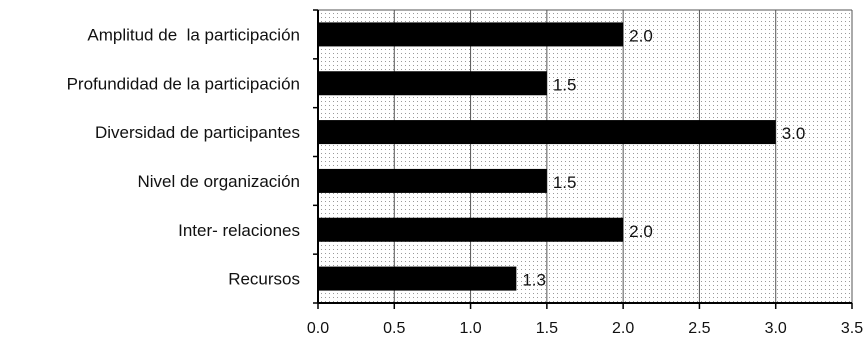 This screenshot has height=349, width=867. I want to click on x-tick-label: 3.0, so click(776, 328).